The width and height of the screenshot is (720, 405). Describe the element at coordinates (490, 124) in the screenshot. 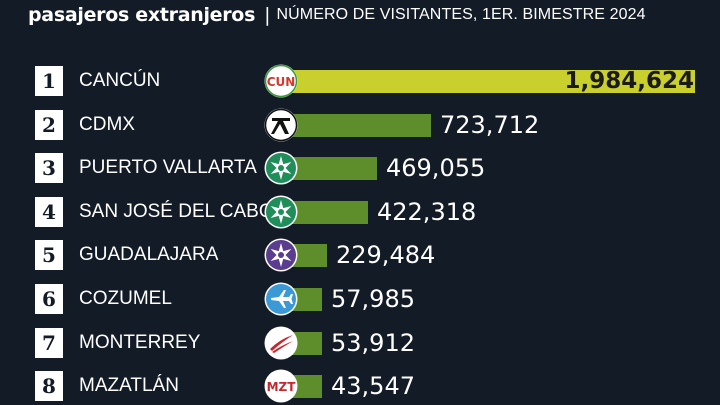

I see `value-label: 723,712` at that location.